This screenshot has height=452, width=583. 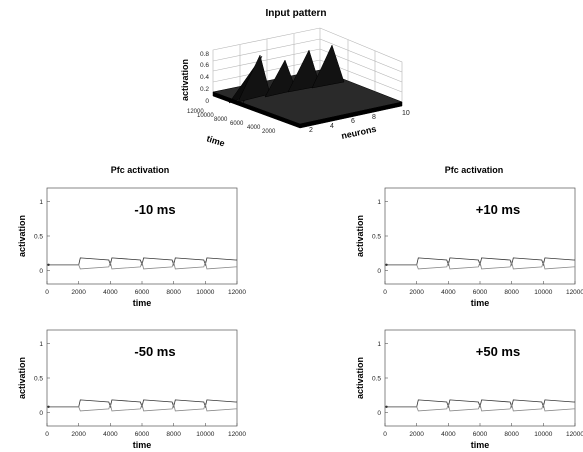 What do you see at coordinates (154, 351) in the screenshot?
I see `delay-annotation: -50 ms` at bounding box center [154, 351].